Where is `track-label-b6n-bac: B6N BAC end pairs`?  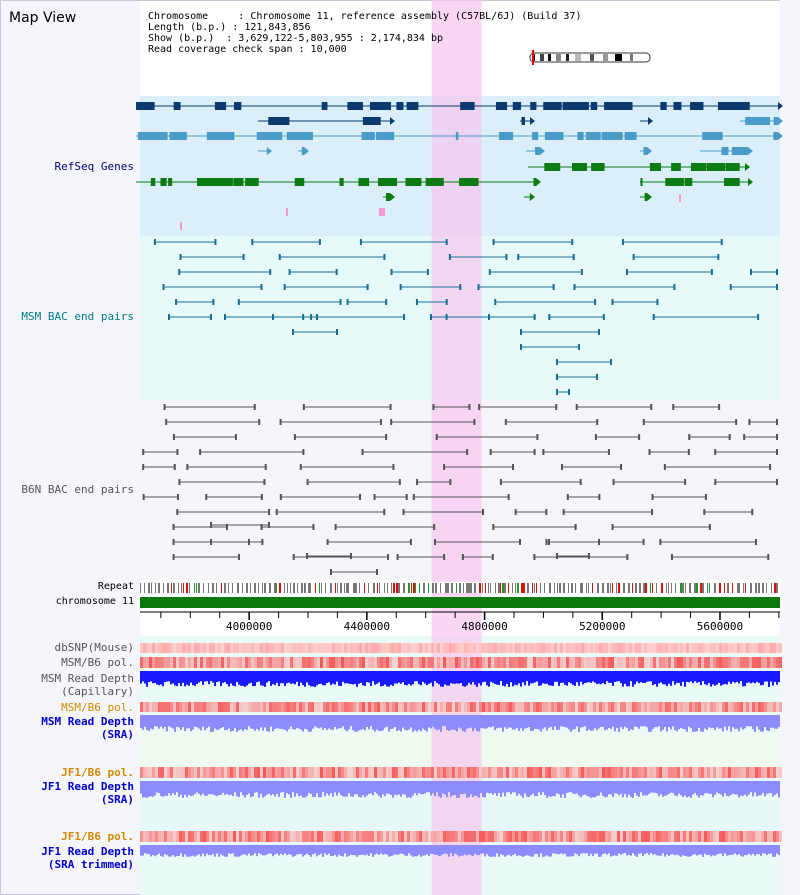
track-label-b6n-bac: B6N BAC end pairs is located at coordinates (77, 489).